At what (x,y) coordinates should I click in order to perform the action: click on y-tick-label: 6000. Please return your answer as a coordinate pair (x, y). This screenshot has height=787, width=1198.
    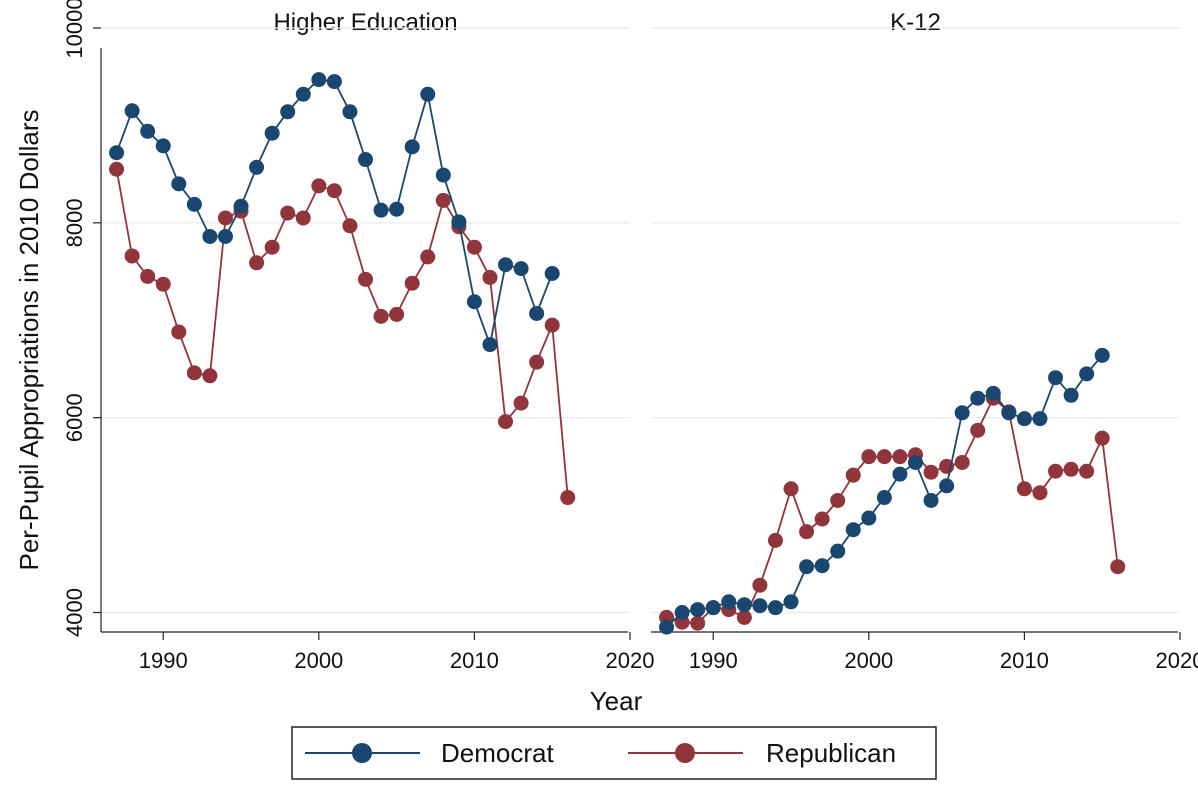
    Looking at the image, I should click on (74, 417).